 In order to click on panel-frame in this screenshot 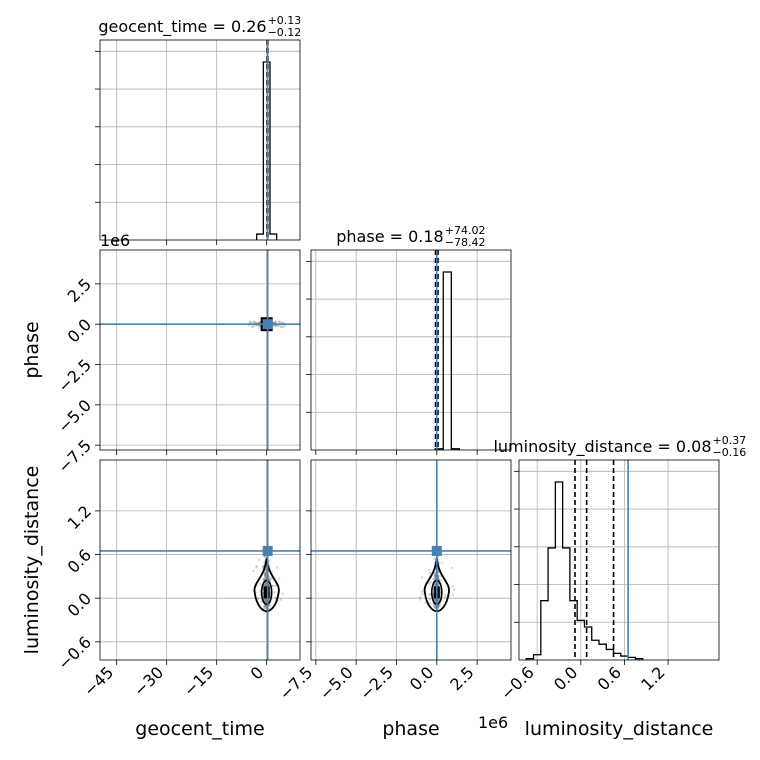, I will do `click(411, 560)`.